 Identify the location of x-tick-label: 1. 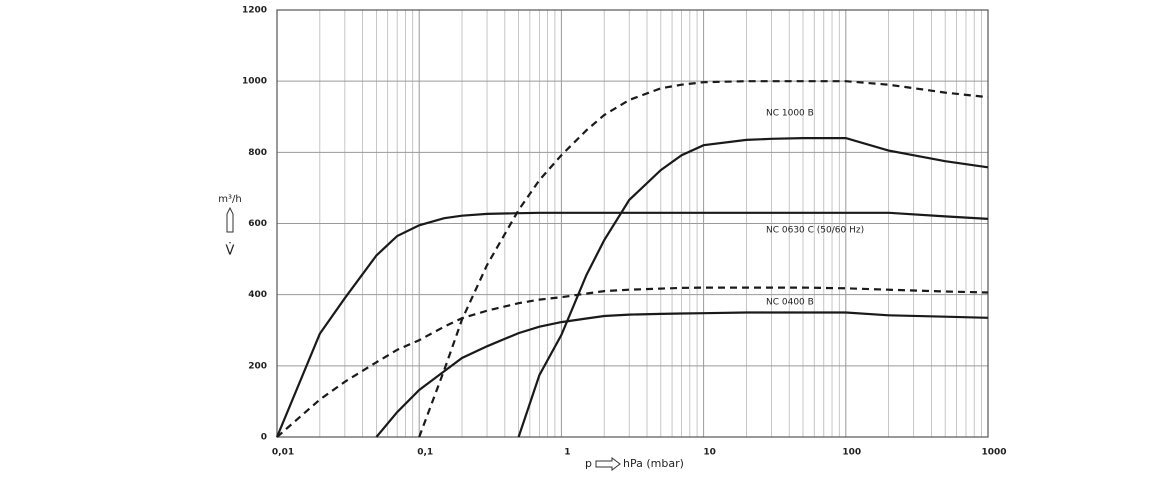
(567, 453).